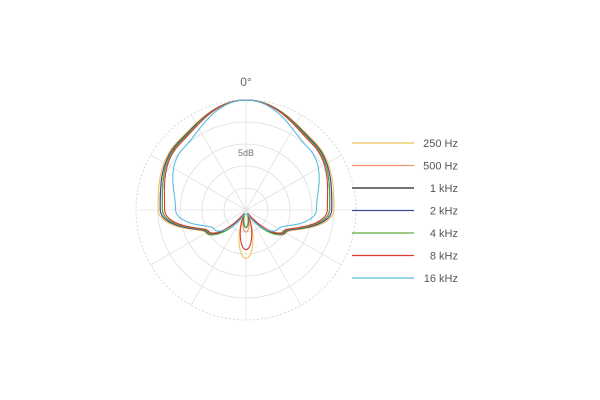 The image size is (600, 400). Describe the element at coordinates (441, 279) in the screenshot. I see `legend-label-6: 16 kHz` at that location.